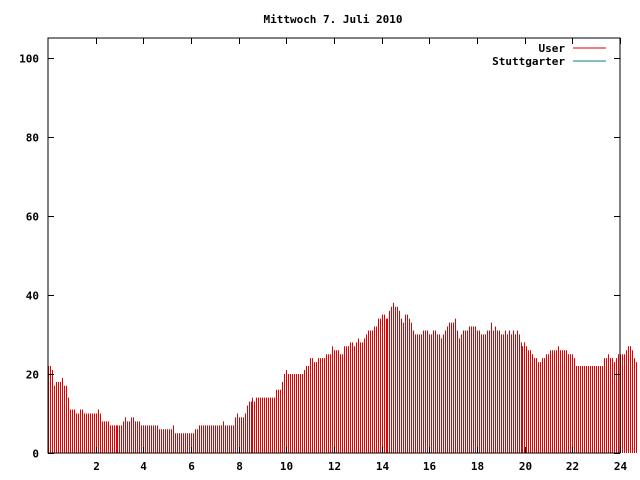  Describe the element at coordinates (528, 61) in the screenshot. I see `legend-label-stuttgarter: Stuttgarter` at that location.